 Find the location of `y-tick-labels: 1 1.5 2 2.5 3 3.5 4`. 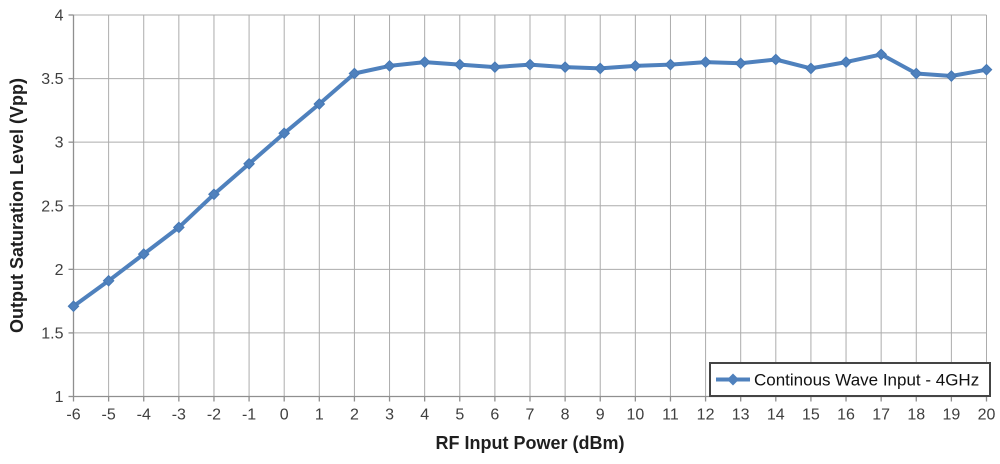

y-tick-labels: 1 1.5 2 2.5 3 3.5 4 is located at coordinates (52, 207).